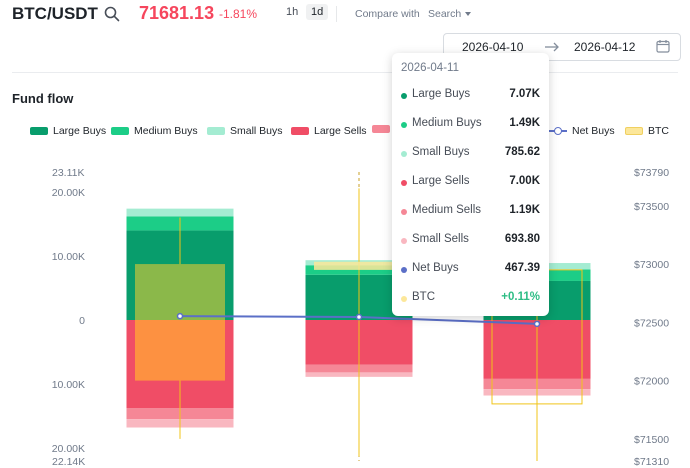  I want to click on y-right-tick-label: $73000, so click(651, 265).